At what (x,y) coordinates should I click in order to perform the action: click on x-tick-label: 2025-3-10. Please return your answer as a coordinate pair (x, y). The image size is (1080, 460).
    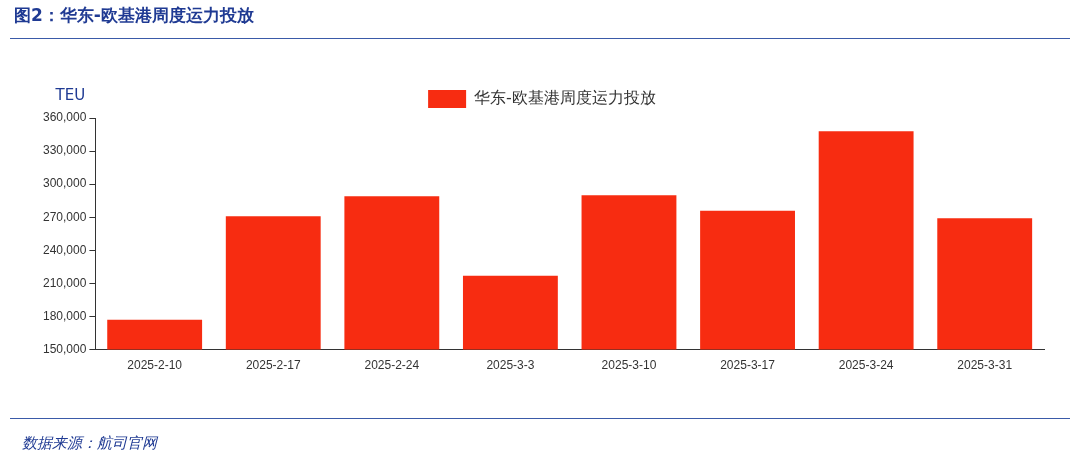
    Looking at the image, I should click on (629, 365).